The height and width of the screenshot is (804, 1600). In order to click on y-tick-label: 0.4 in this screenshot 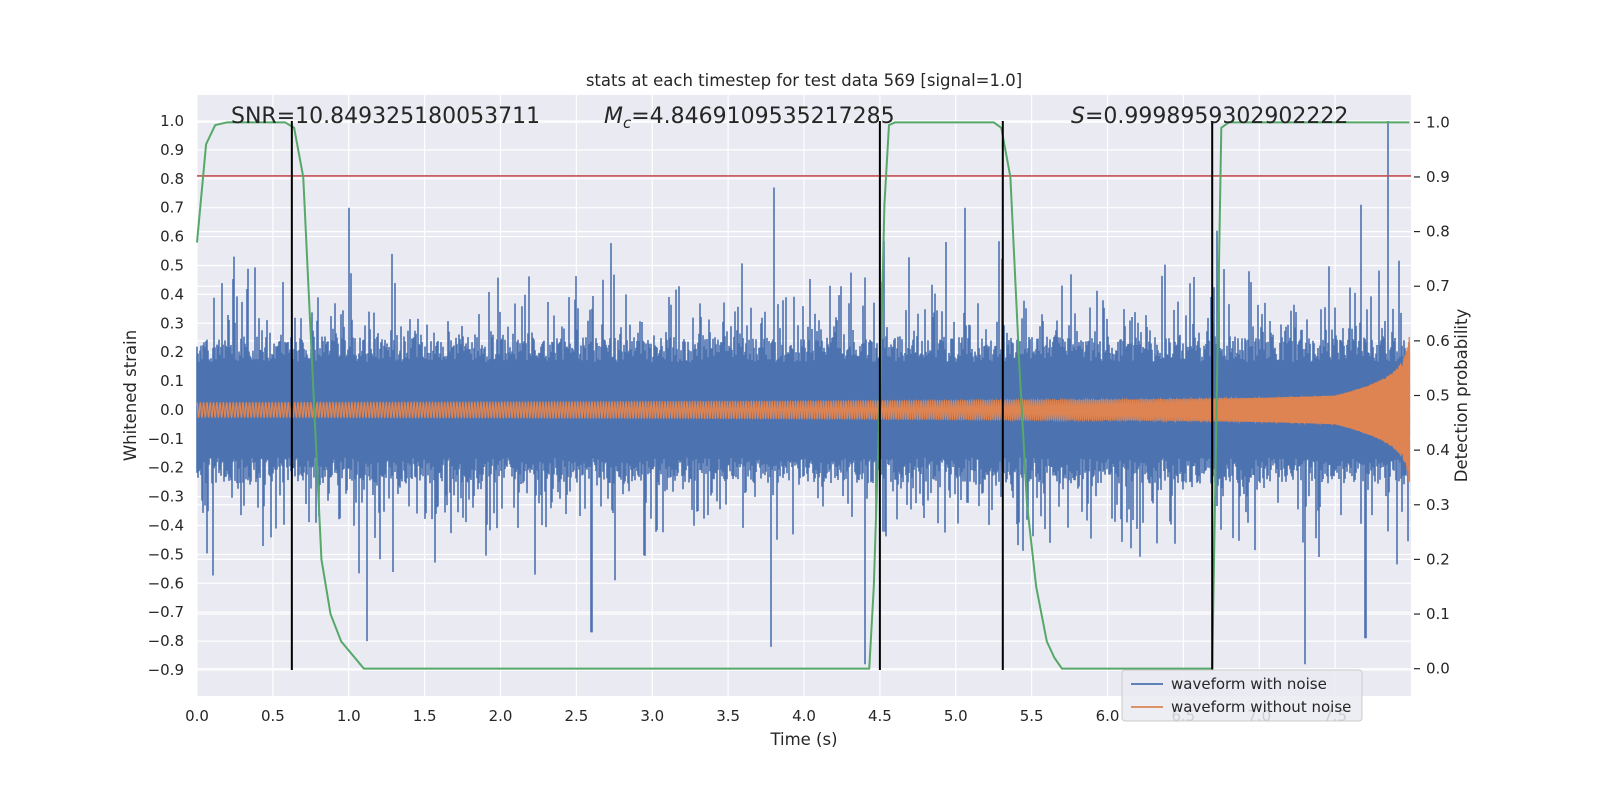, I will do `click(172, 294)`.